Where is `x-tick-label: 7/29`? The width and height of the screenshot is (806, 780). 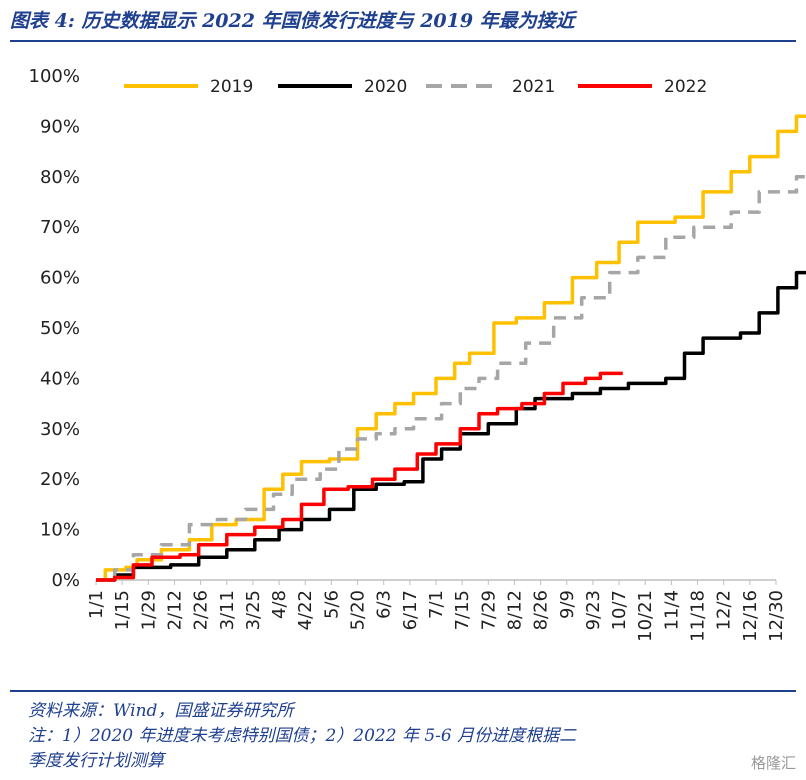 x-tick-label: 7/29 is located at coordinates (488, 610).